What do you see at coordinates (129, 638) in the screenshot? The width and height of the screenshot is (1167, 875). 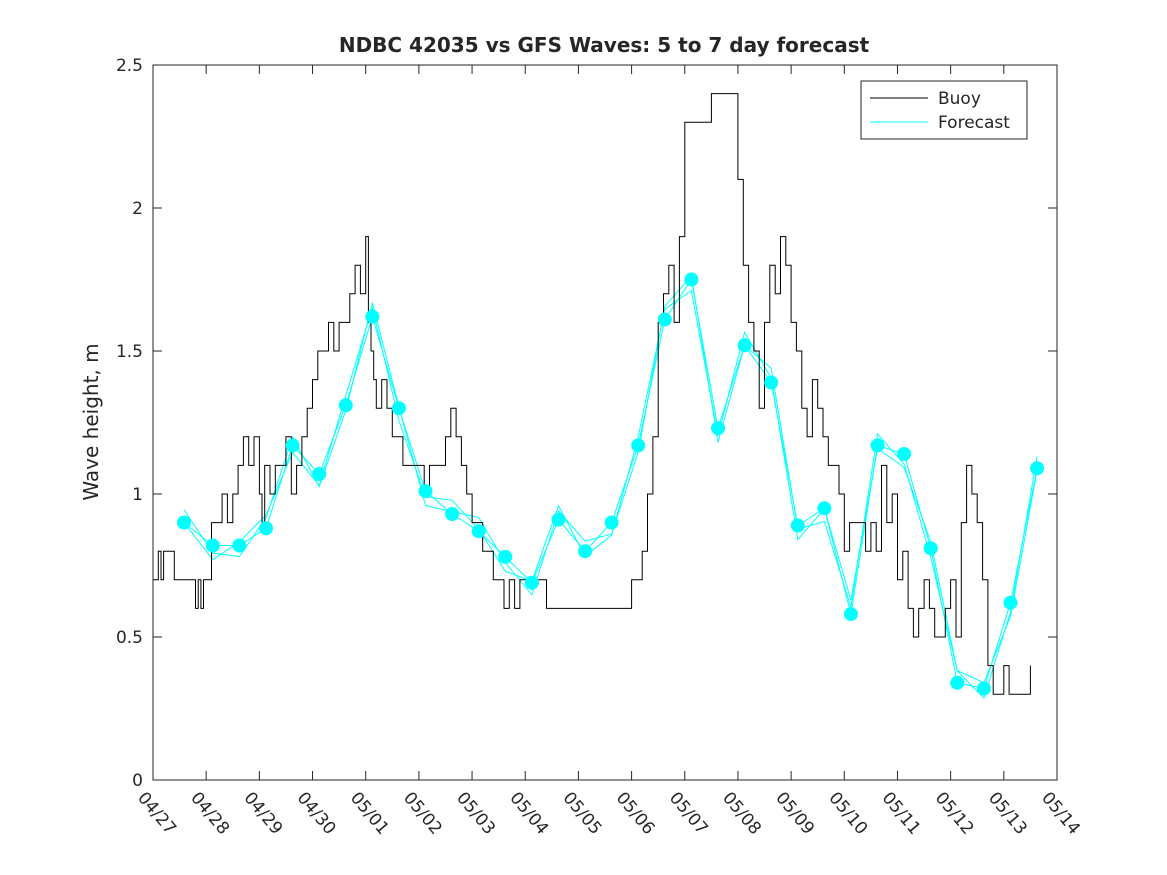 I see `y-tick-label: 0.5` at bounding box center [129, 638].